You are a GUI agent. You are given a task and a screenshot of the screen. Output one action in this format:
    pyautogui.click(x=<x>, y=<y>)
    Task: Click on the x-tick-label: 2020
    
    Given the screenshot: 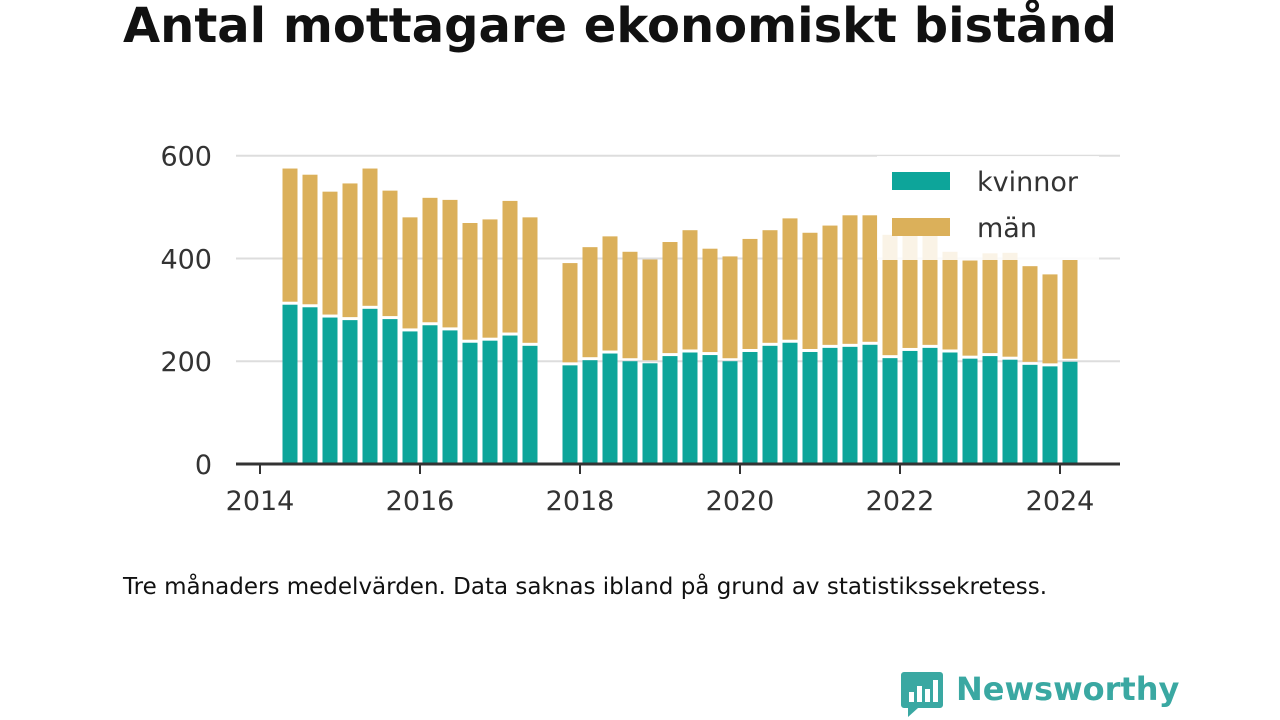 What is the action you would take?
    pyautogui.click(x=740, y=501)
    